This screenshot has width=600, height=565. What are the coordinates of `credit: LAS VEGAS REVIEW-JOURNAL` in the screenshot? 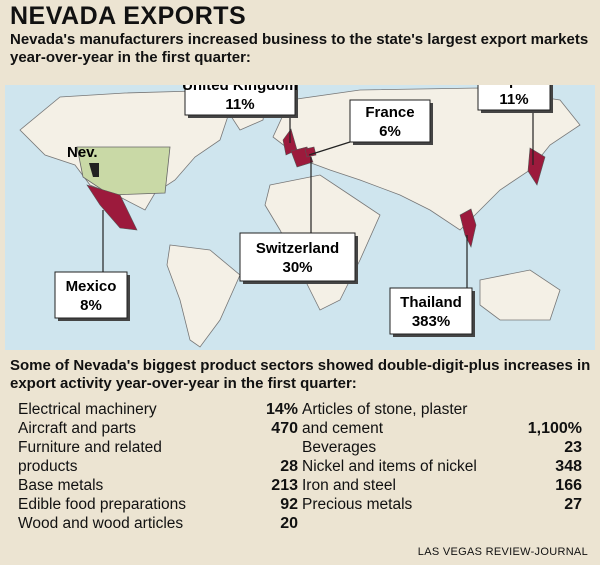 It's located at (502, 552).